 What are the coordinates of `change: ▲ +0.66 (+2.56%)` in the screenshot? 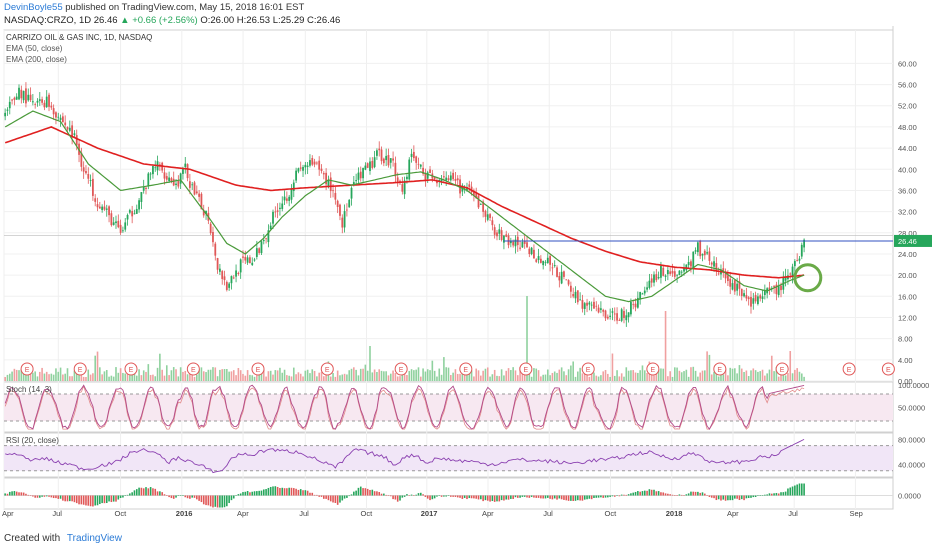 It's located at (159, 20).